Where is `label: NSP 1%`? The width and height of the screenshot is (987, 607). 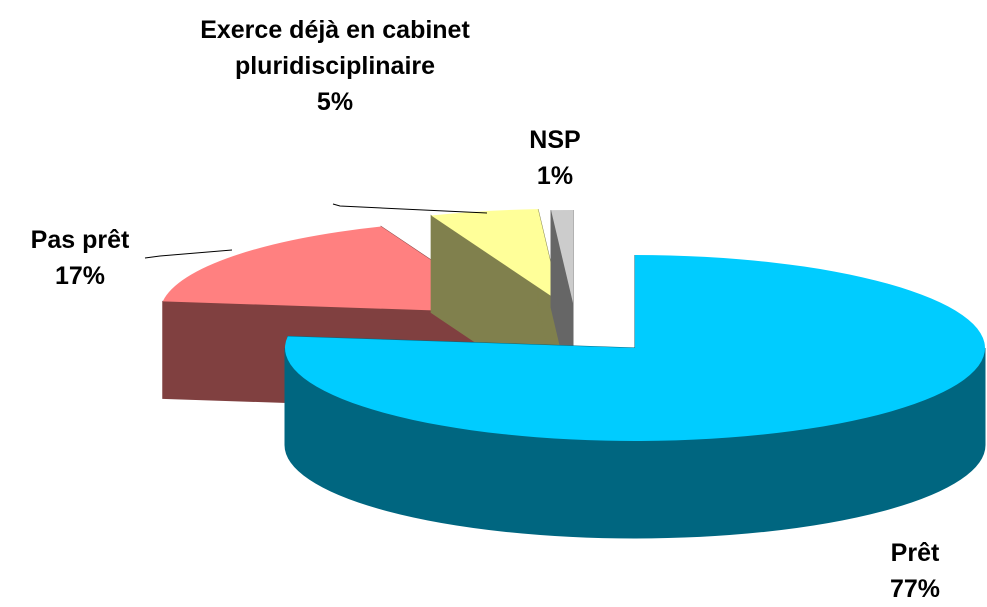 label: NSP 1% is located at coordinates (555, 158).